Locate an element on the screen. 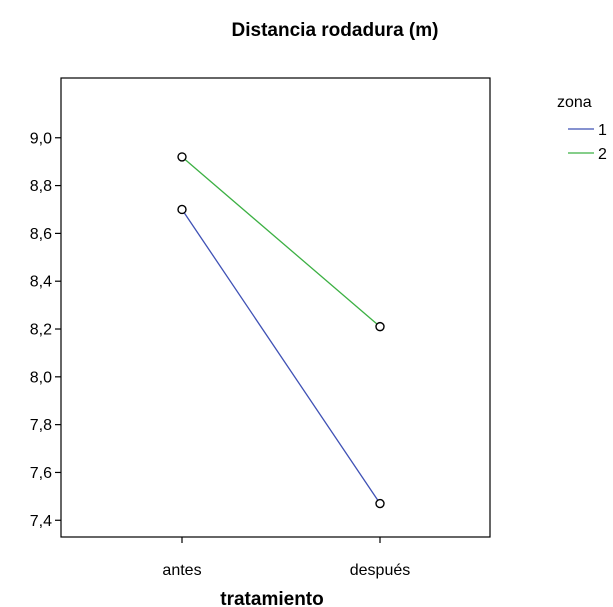  legend: zona 1 2 is located at coordinates (582, 128).